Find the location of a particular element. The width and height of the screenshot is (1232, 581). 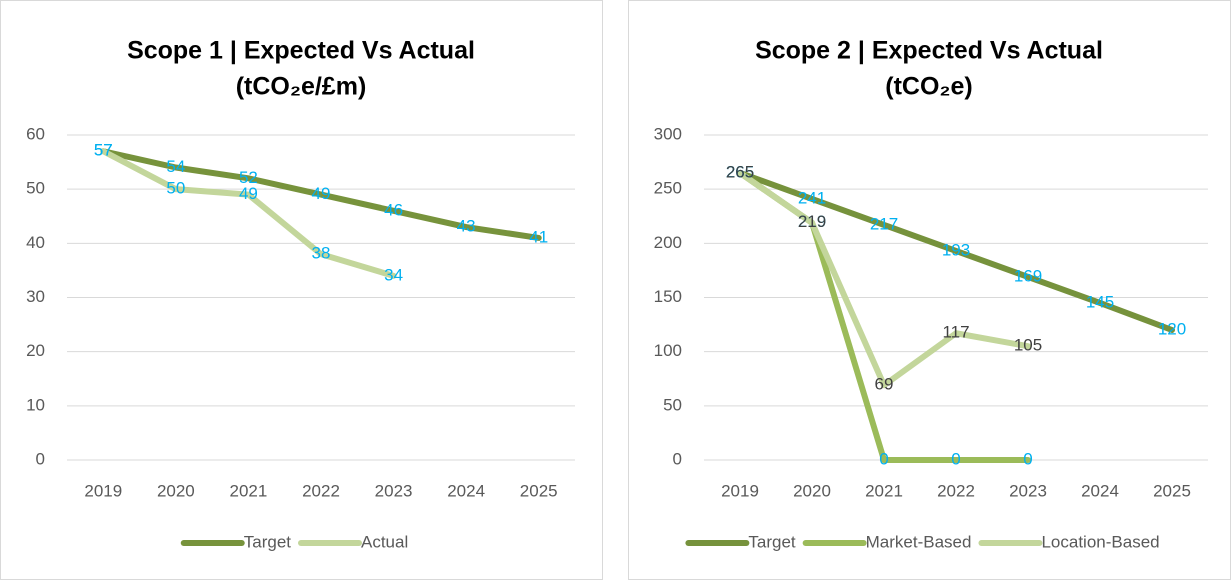

y-tick-label: 150 is located at coordinates (668, 296).